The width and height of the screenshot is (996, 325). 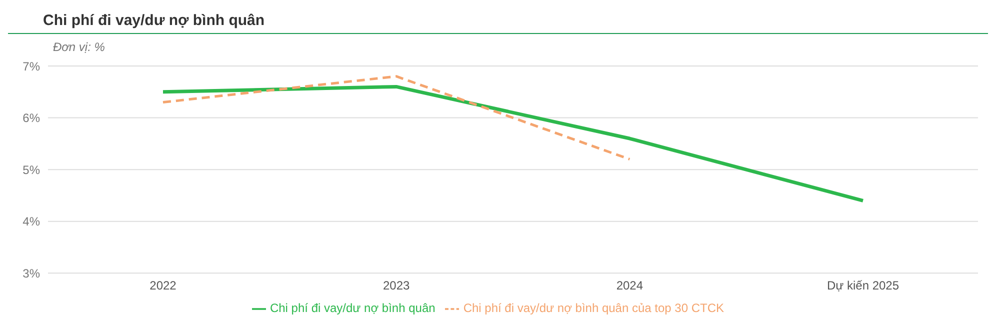 What do you see at coordinates (31, 221) in the screenshot?
I see `y-tick-label: 4%` at bounding box center [31, 221].